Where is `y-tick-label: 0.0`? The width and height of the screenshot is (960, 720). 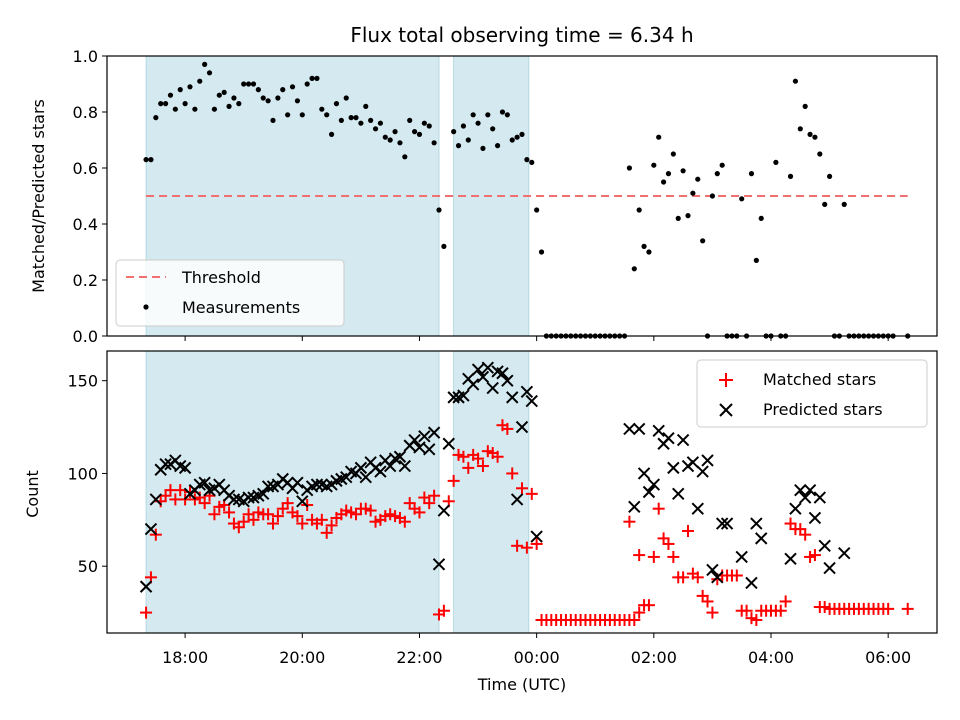
y-tick-label: 0.0 is located at coordinates (85, 336).